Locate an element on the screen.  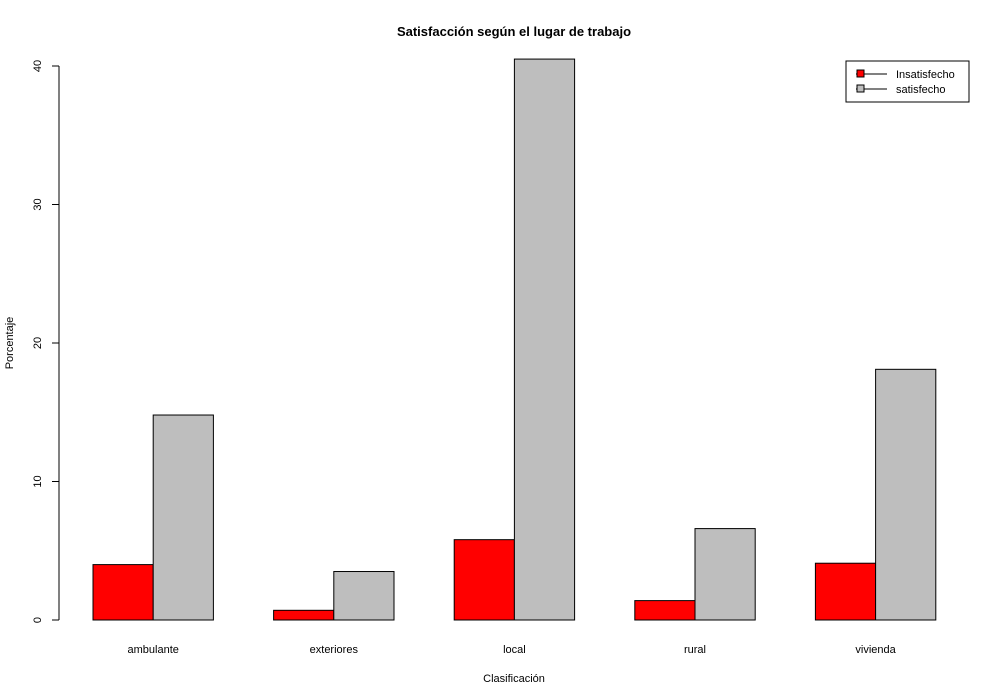
bar-insatisfecho-ambulante is located at coordinates (123, 592).